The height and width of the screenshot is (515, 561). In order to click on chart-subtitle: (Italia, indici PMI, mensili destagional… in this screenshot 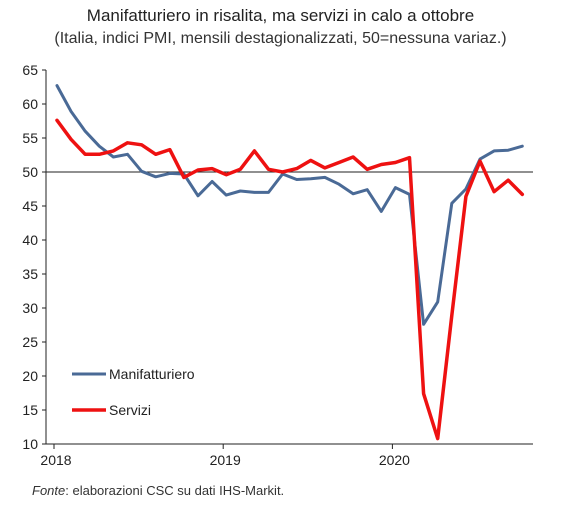, I will do `click(280, 38)`.